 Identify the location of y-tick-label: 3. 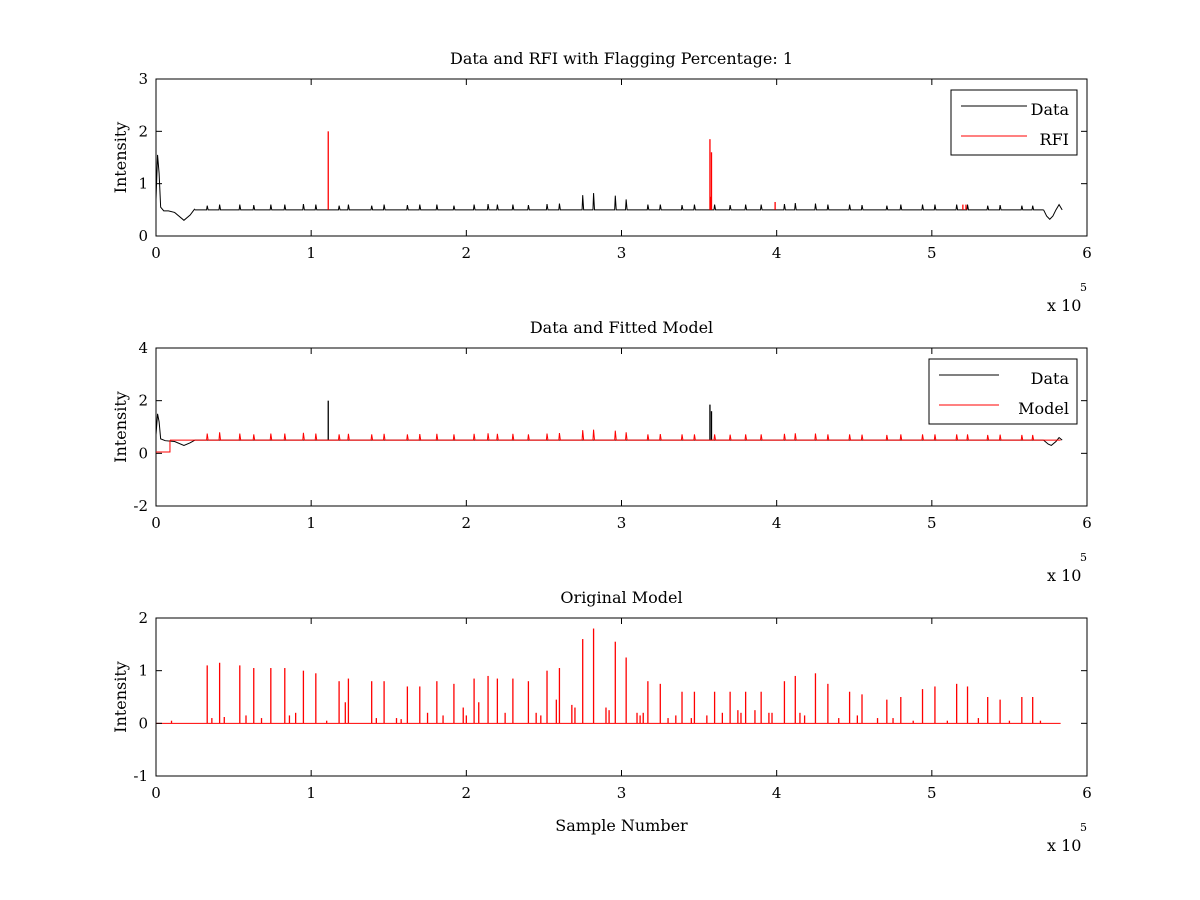
(143, 79).